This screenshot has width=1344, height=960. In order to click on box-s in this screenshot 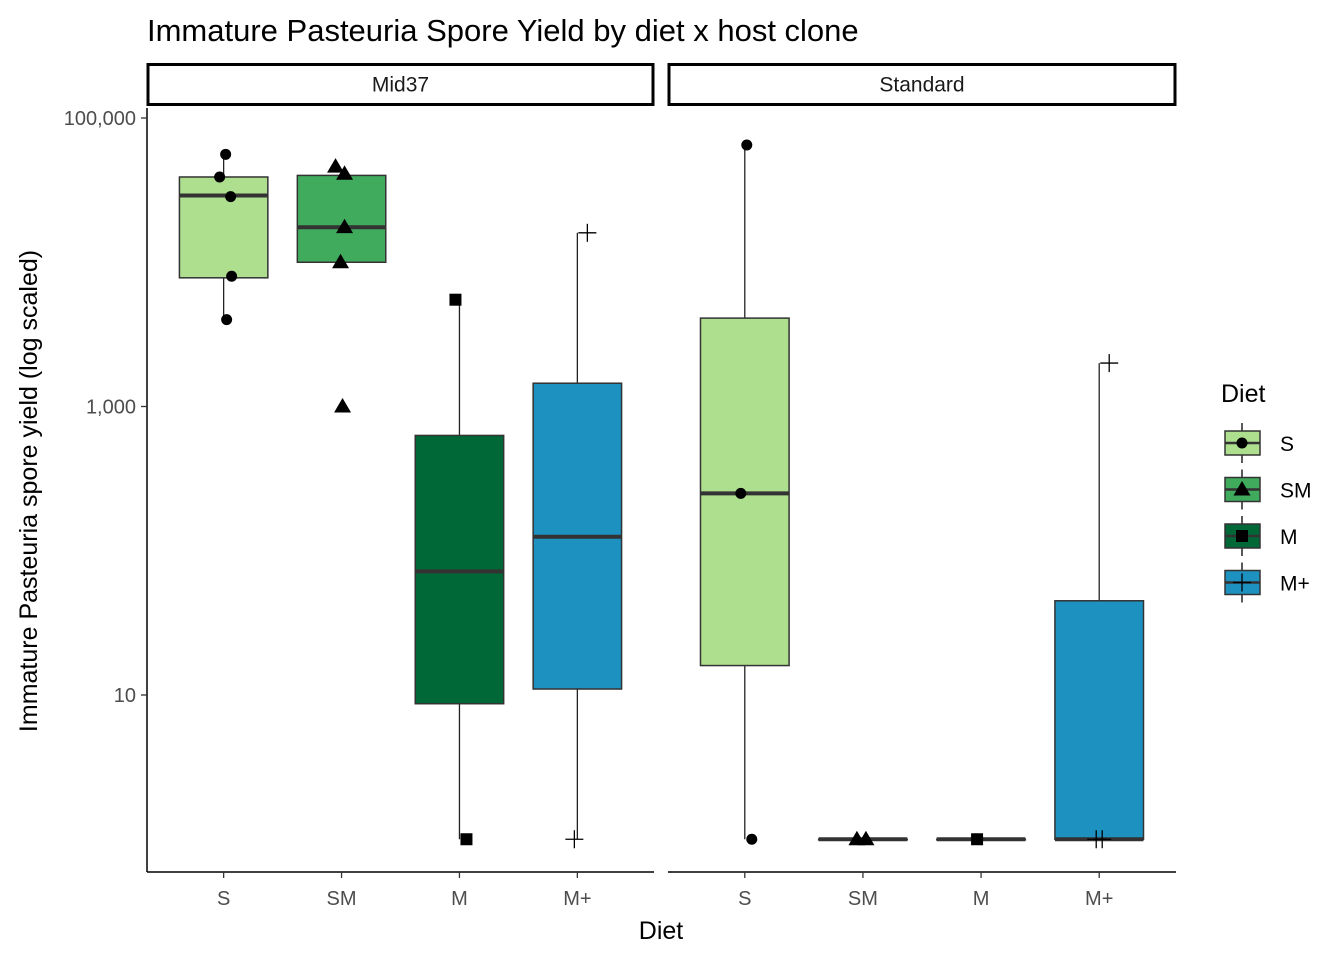, I will do `click(223, 237)`.